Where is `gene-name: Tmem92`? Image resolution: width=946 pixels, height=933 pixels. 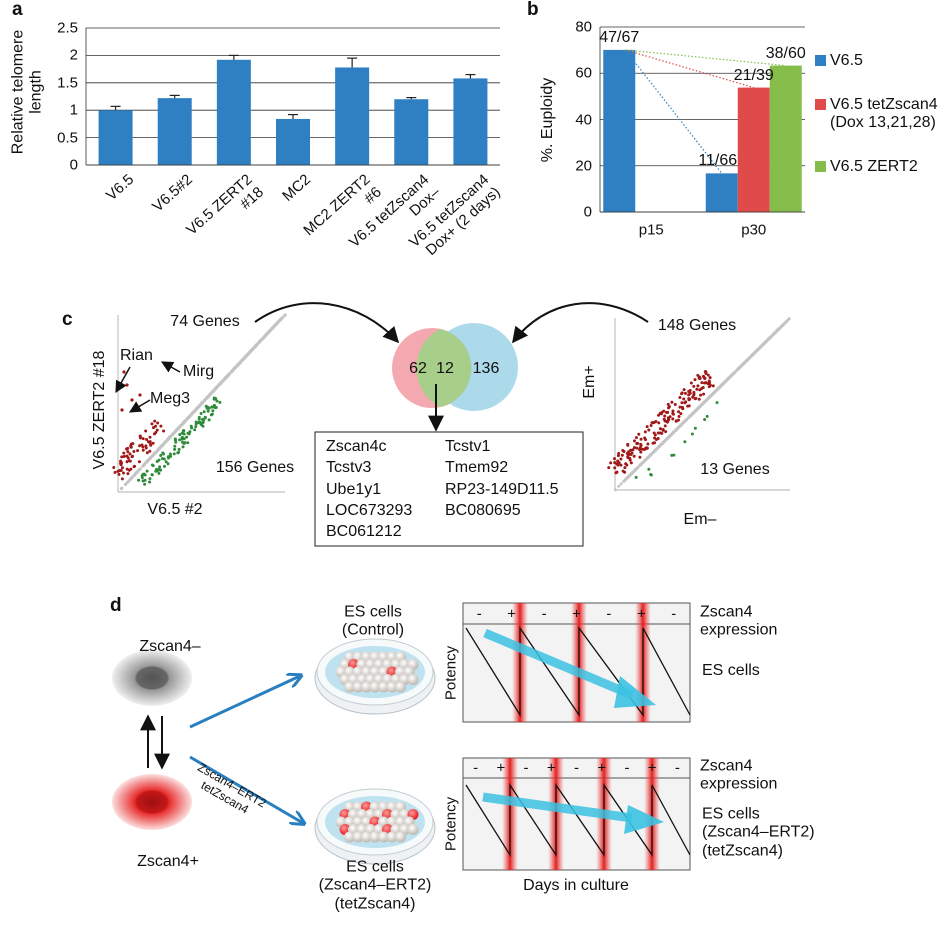 gene-name: Tmem92 is located at coordinates (477, 468).